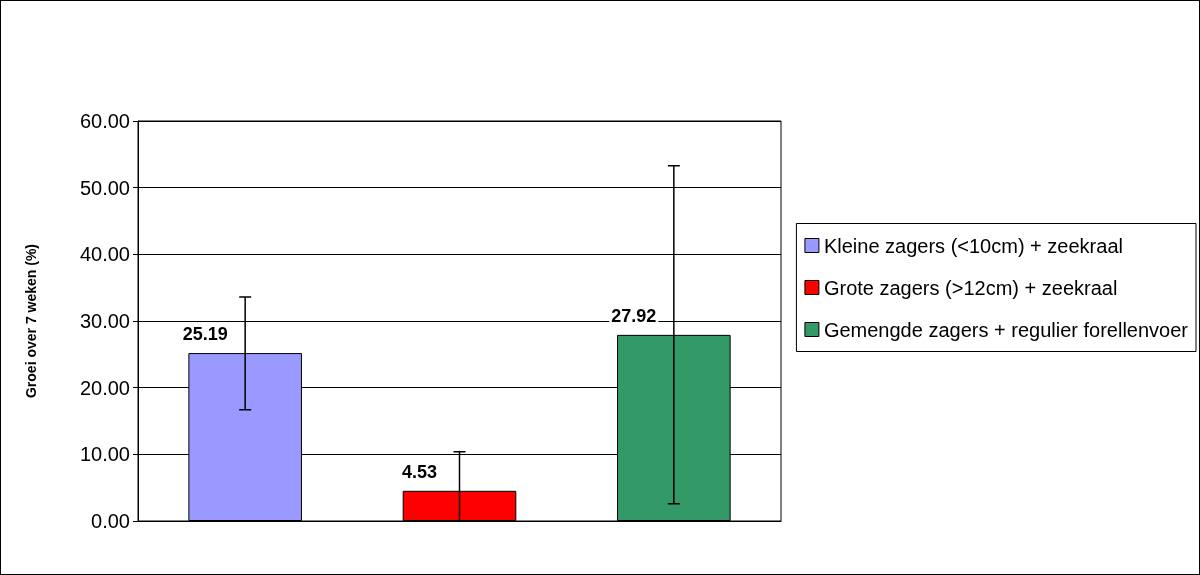 This screenshot has width=1200, height=575. What do you see at coordinates (31, 321) in the screenshot?
I see `y-axis-title: Groei over 7 weken (%)` at bounding box center [31, 321].